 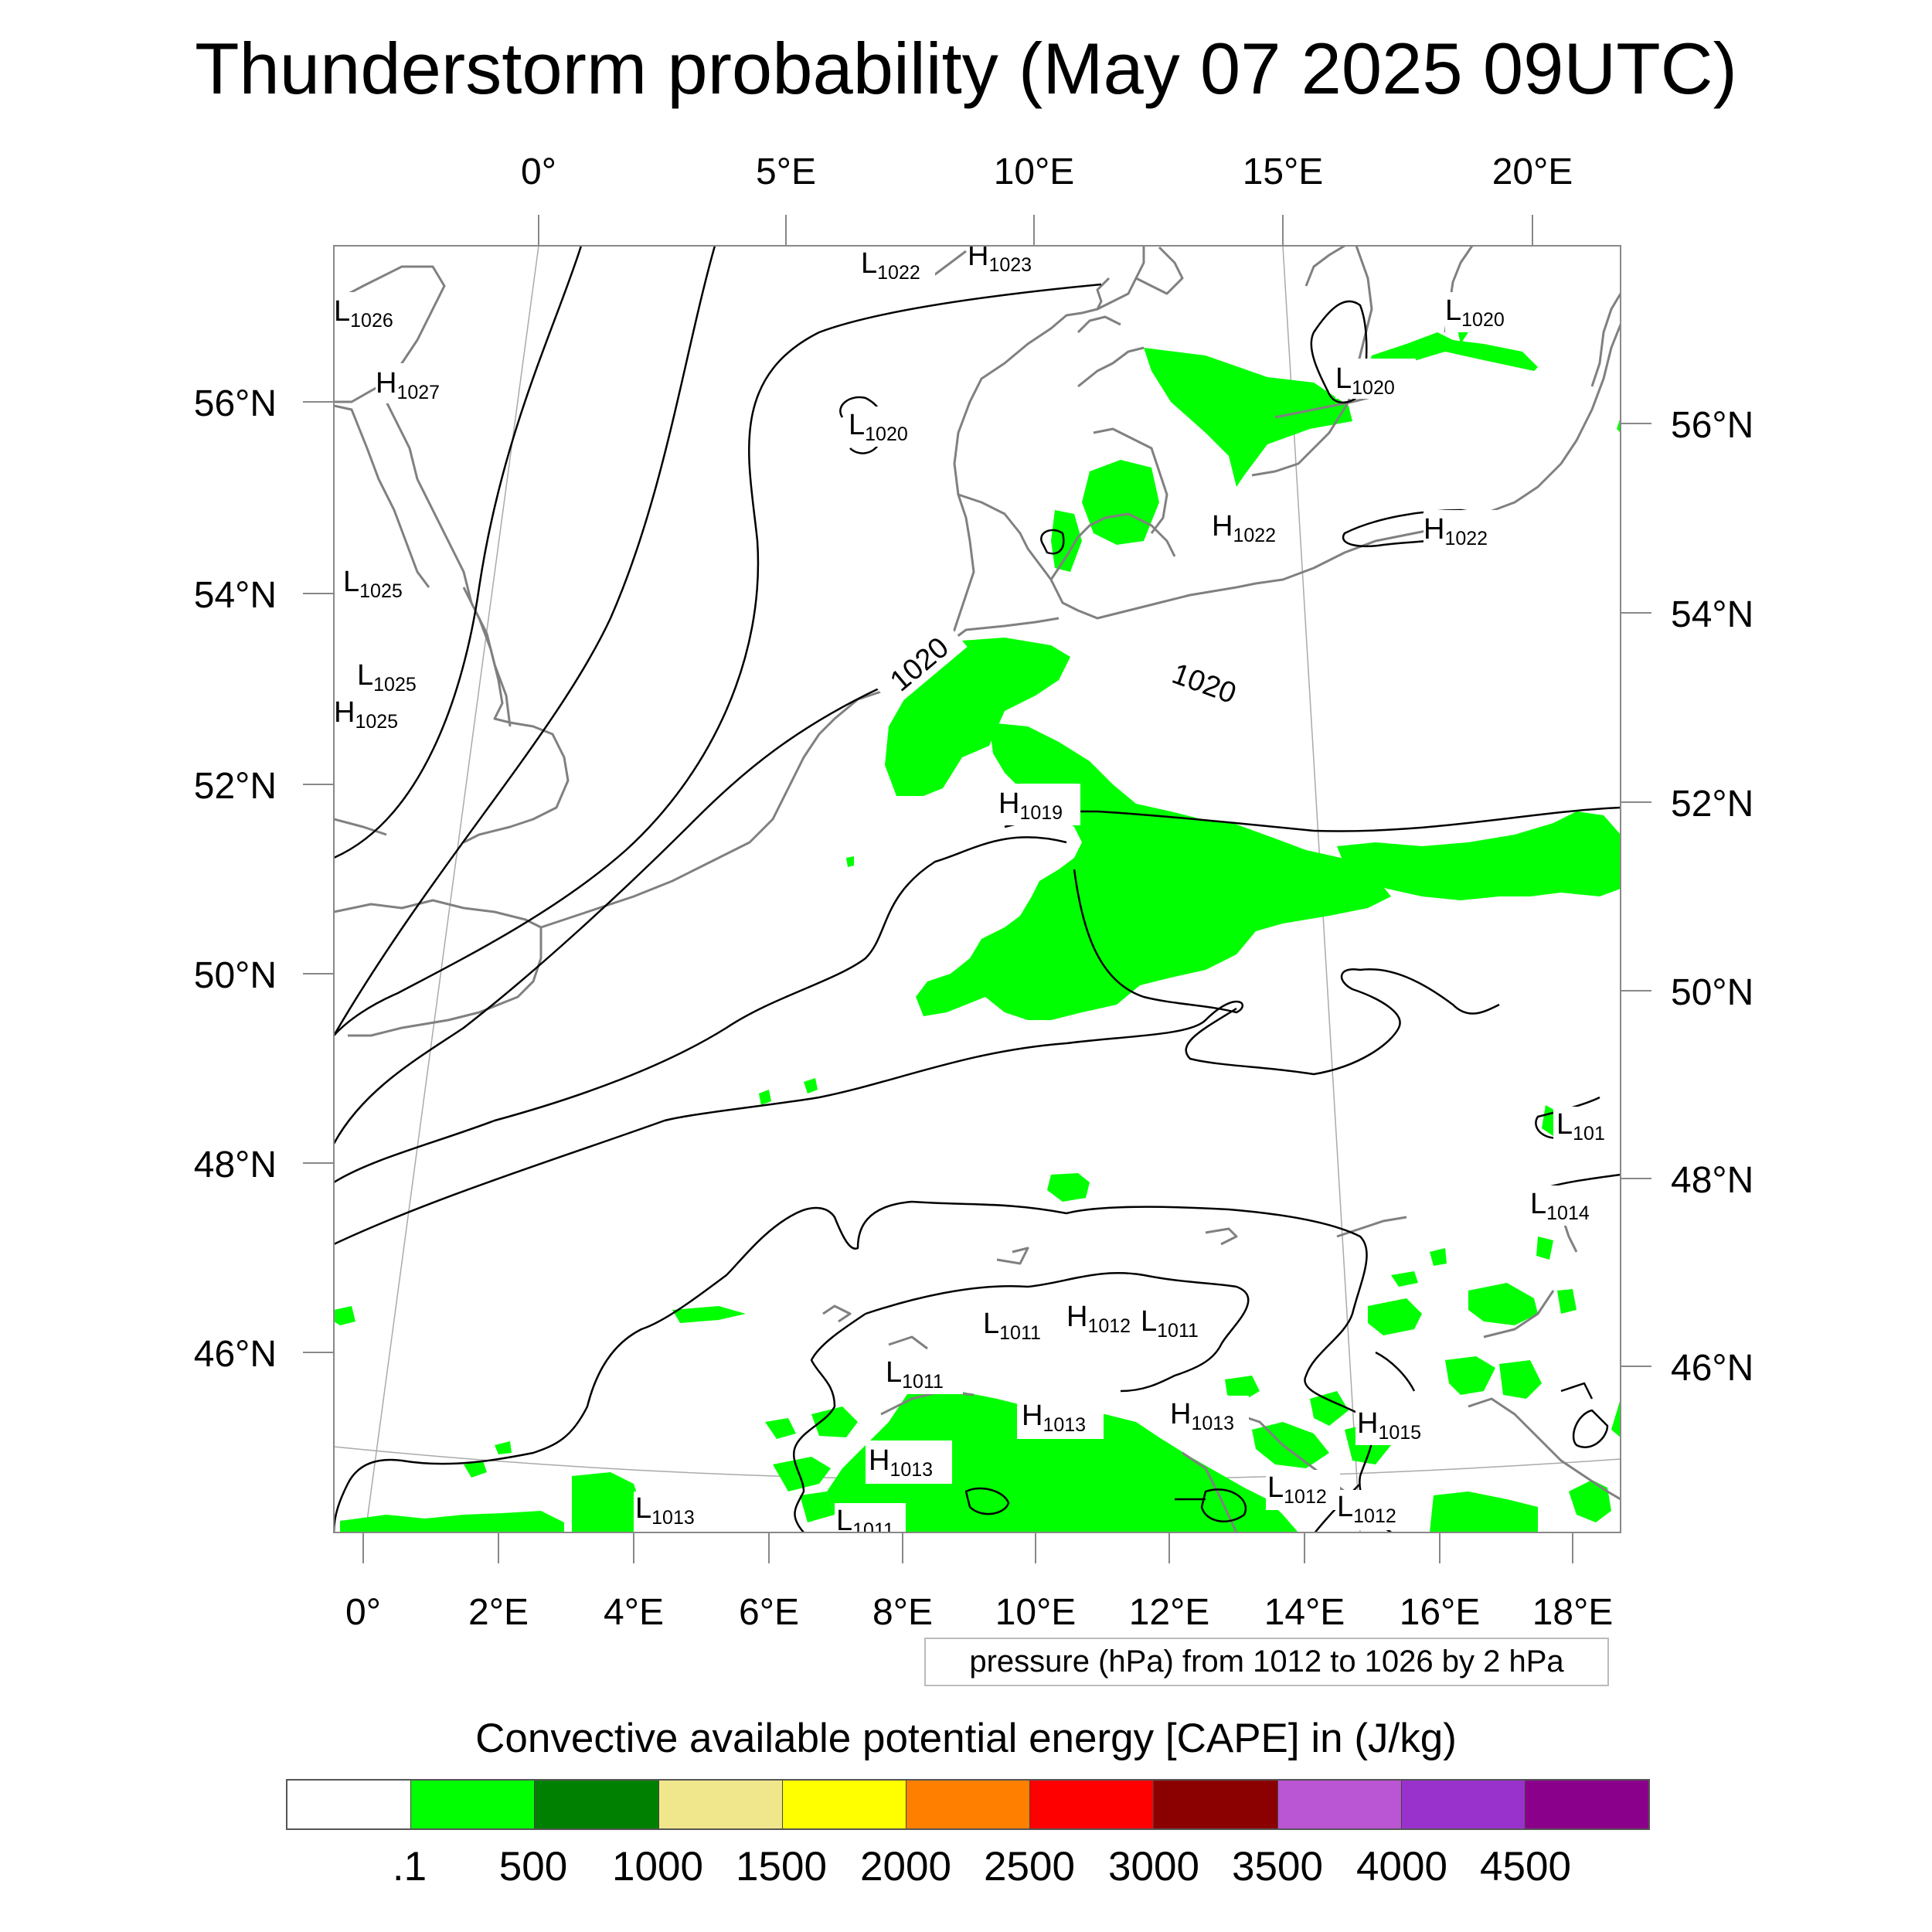 I want to click on colorbar-label: .1, so click(x=410, y=1867).